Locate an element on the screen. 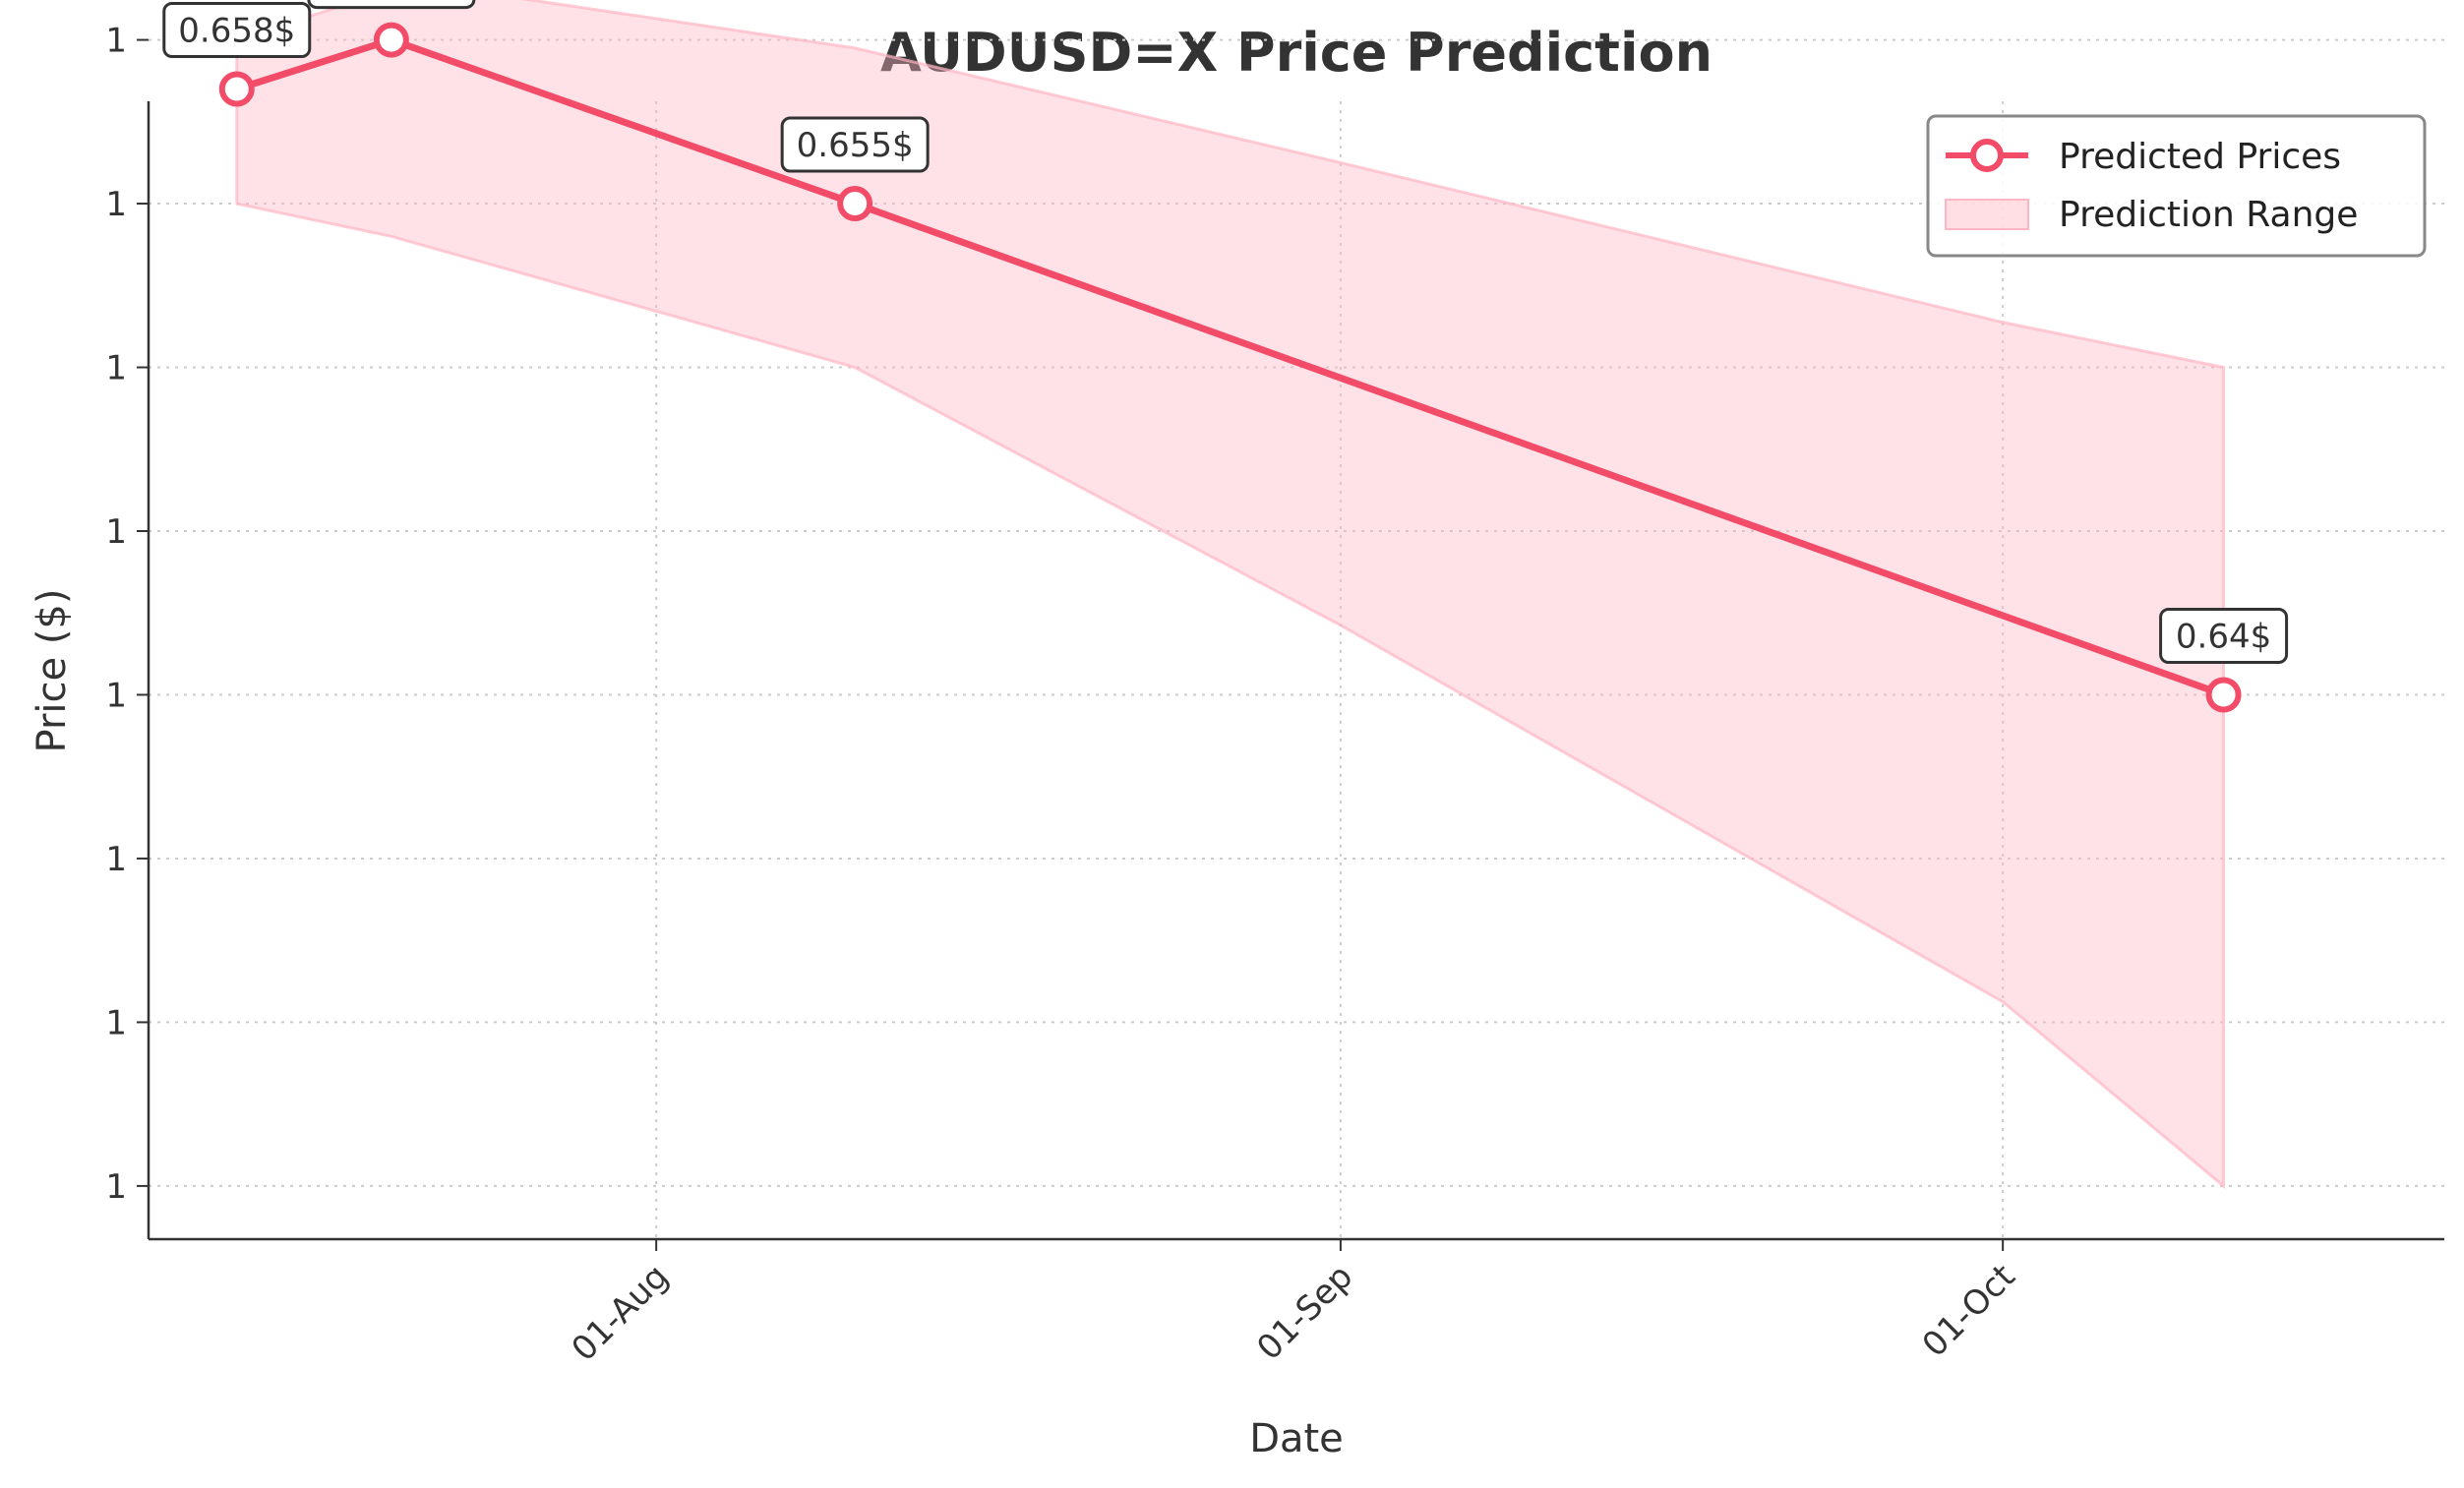 The height and width of the screenshot is (1488, 2464). data-label: 0.64$ is located at coordinates (2224, 635).